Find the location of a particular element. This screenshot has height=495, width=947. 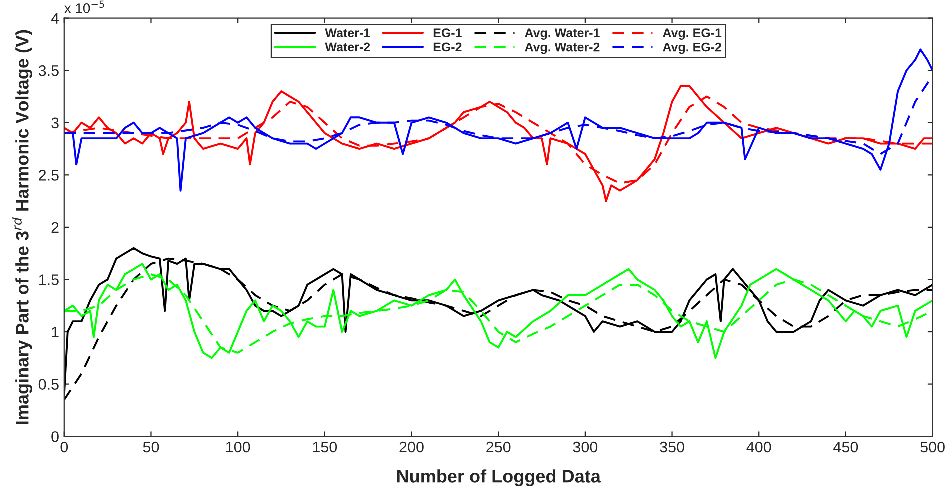

legend-label: Water-1 is located at coordinates (347, 33).